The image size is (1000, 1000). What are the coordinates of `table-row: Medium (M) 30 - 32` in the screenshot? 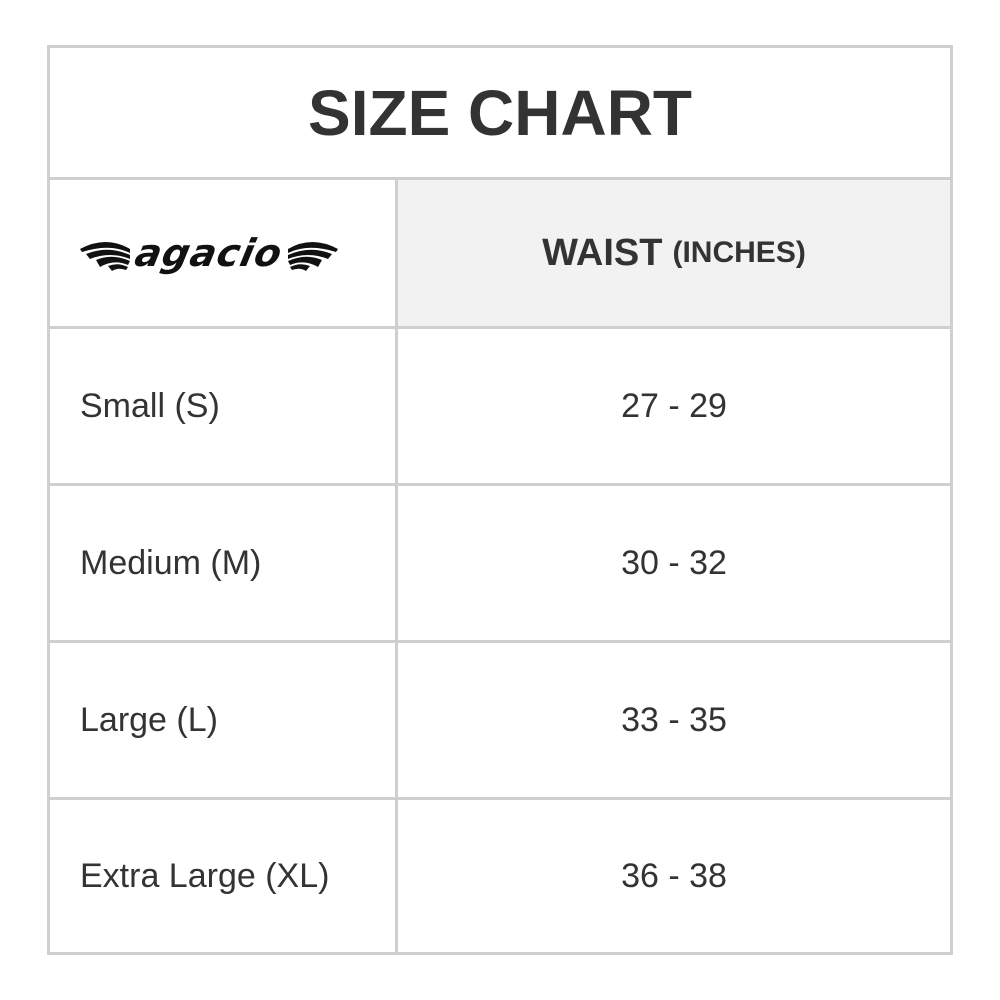 It's located at (500, 564).